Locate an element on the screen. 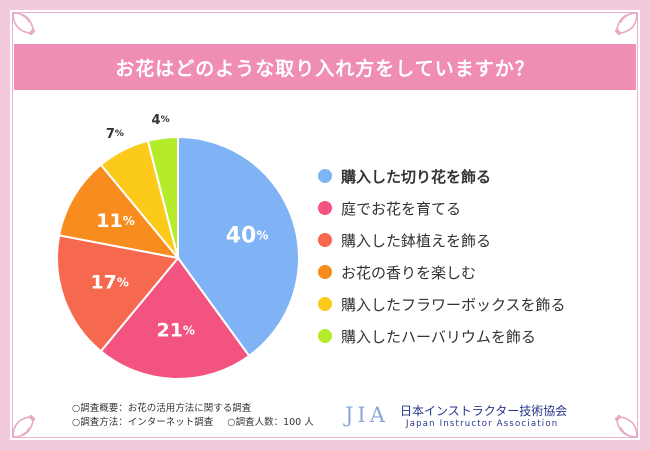 This screenshot has height=450, width=650. legend-item: 購入したフラワーボックスを飾る is located at coordinates (442, 304).